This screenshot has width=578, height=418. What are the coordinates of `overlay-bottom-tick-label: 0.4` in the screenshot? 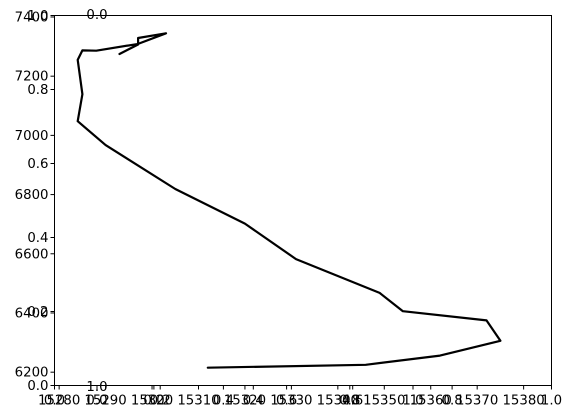 It's located at (253, 401).